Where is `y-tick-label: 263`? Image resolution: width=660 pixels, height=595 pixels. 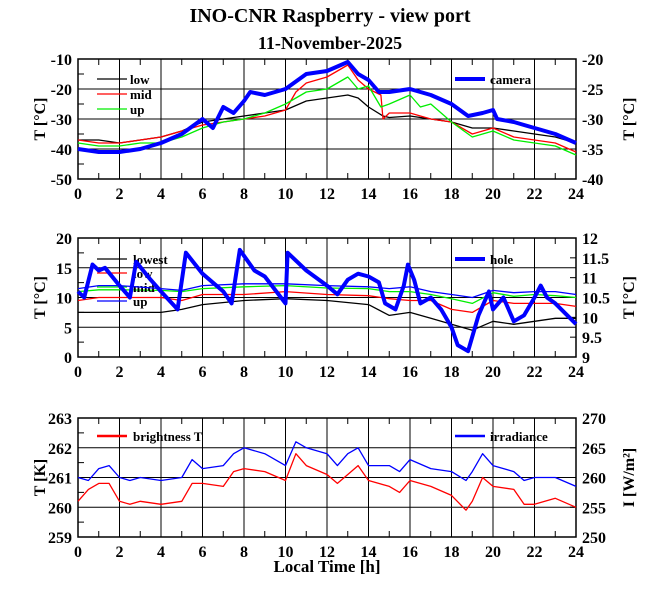 y-tick-label: 263 is located at coordinates (60, 419).